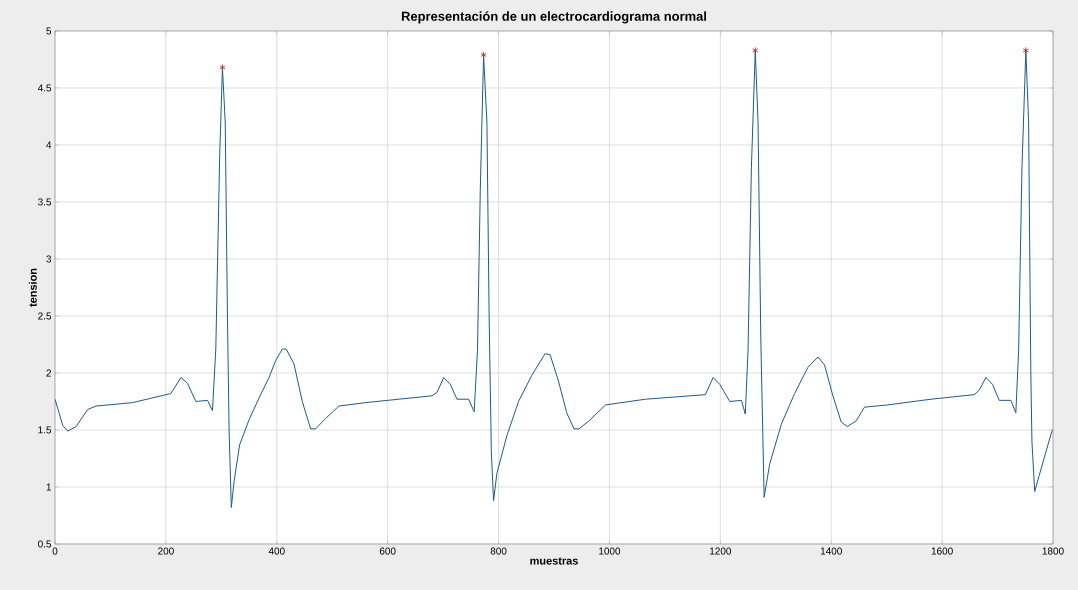  Describe the element at coordinates (831, 551) in the screenshot. I see `x-tick-label: 1400` at that location.